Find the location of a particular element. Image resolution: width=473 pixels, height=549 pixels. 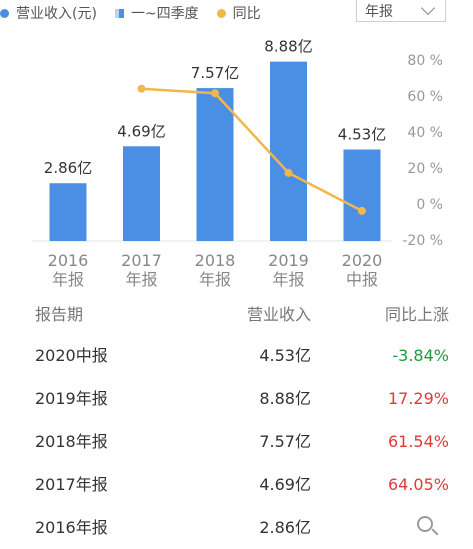

legend-item-yoy: 同比 is located at coordinates (238, 13).